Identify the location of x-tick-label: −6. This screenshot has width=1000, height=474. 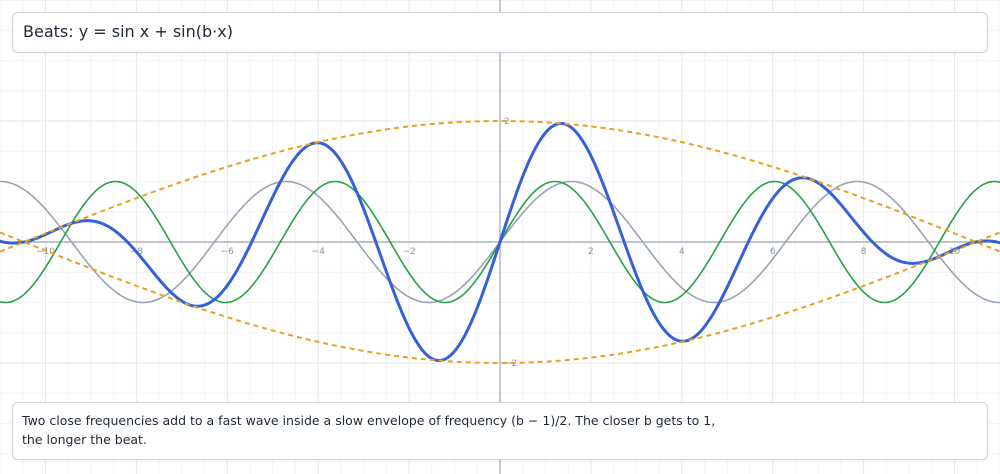
(228, 252).